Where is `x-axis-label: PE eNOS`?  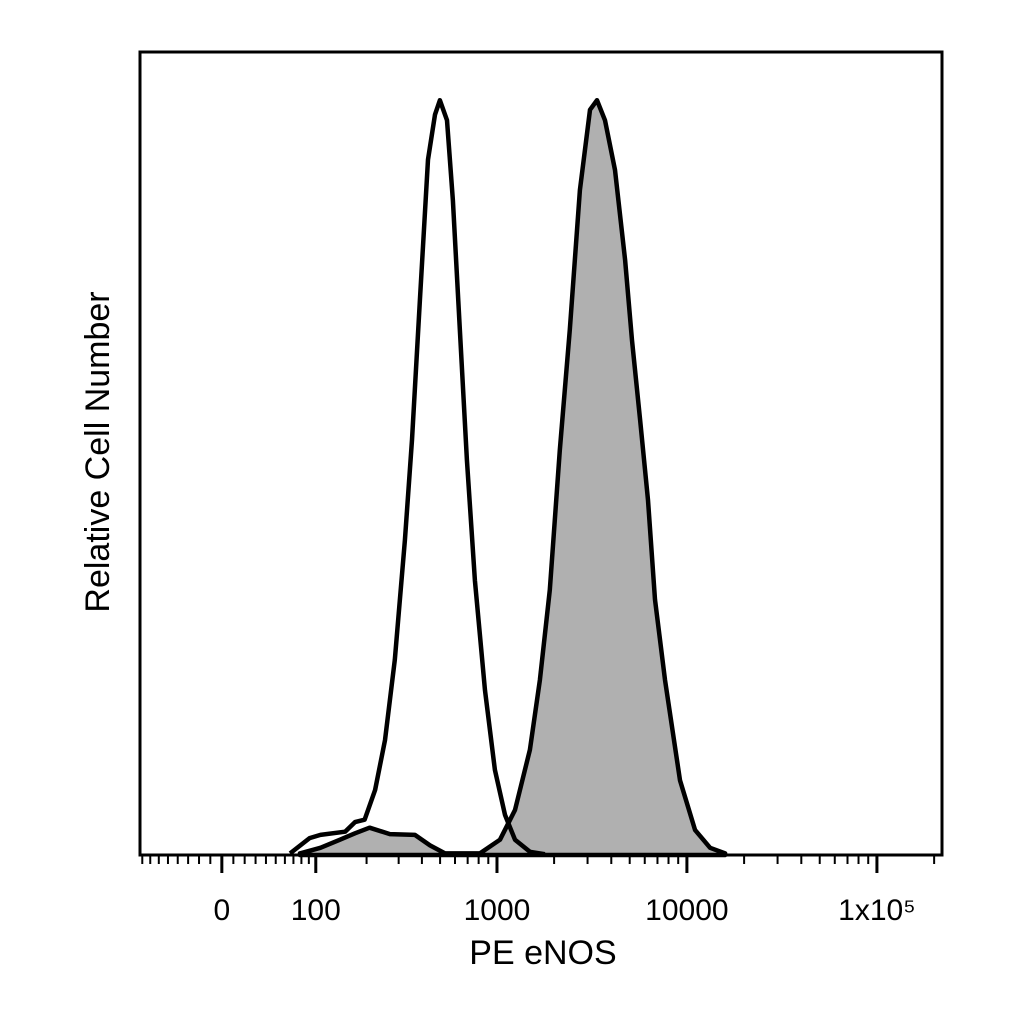
x-axis-label: PE eNOS is located at coordinates (542, 953).